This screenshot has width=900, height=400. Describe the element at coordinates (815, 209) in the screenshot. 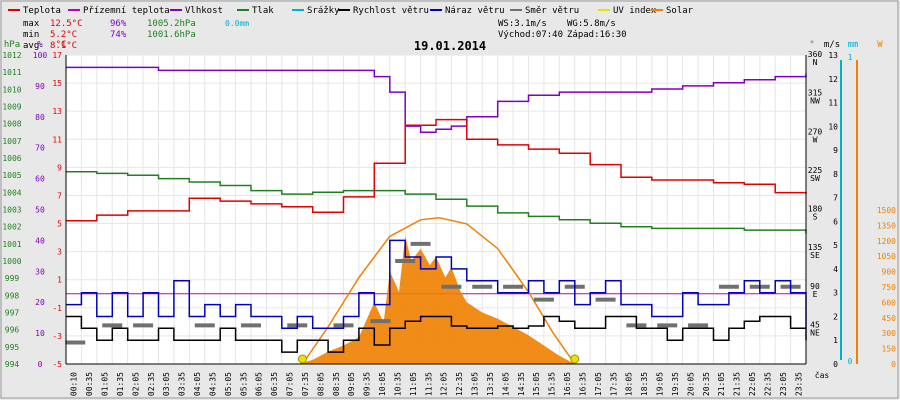

I see `direction-tick: 180` at that location.